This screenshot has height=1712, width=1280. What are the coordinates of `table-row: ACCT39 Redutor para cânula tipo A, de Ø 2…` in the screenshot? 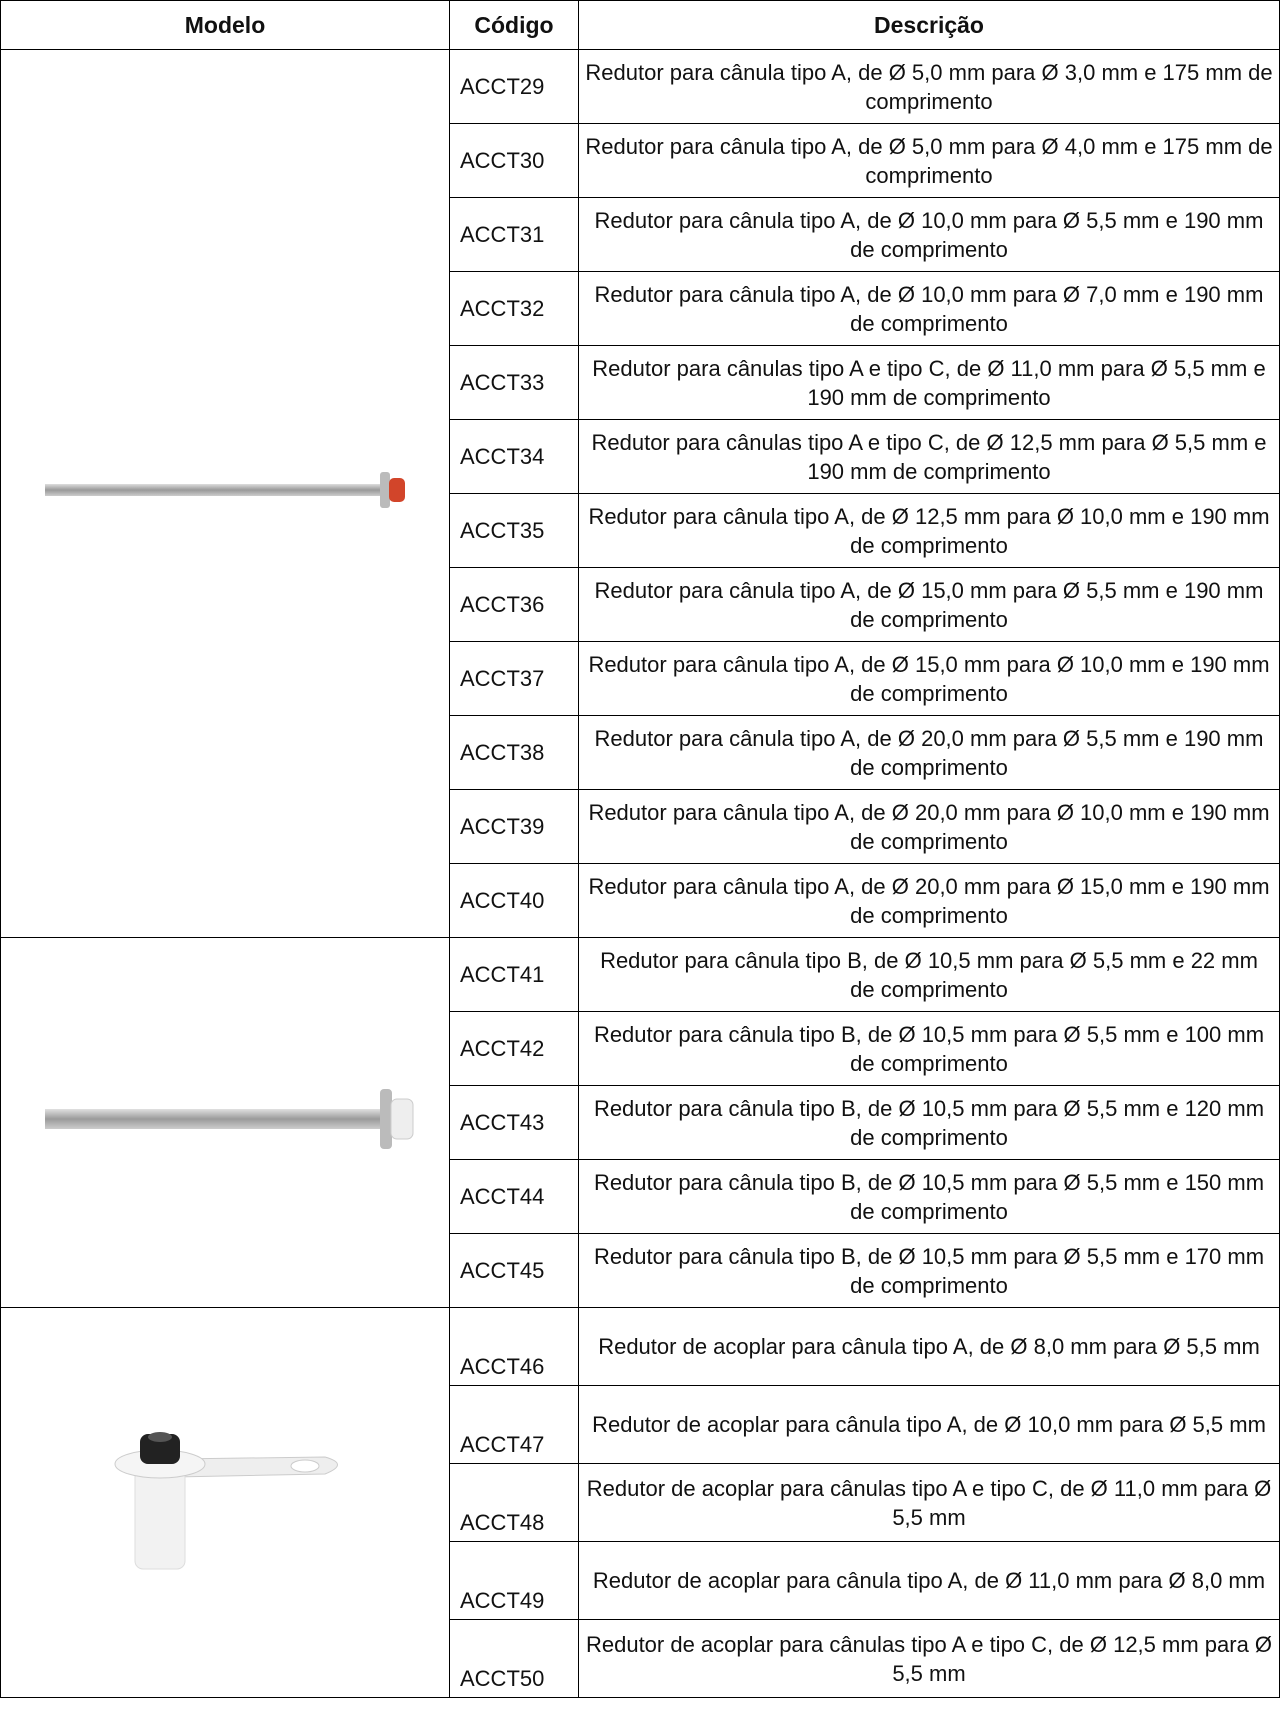 It's located at (640, 826).